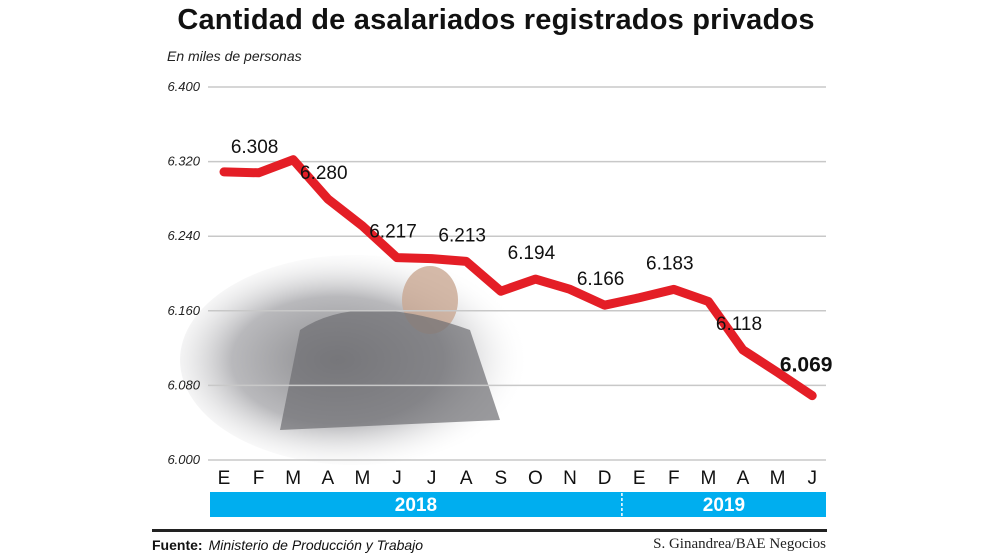 Image resolution: width=992 pixels, height=558 pixels. I want to click on source-text: Ministerio de Producción y Trabajo, so click(316, 545).